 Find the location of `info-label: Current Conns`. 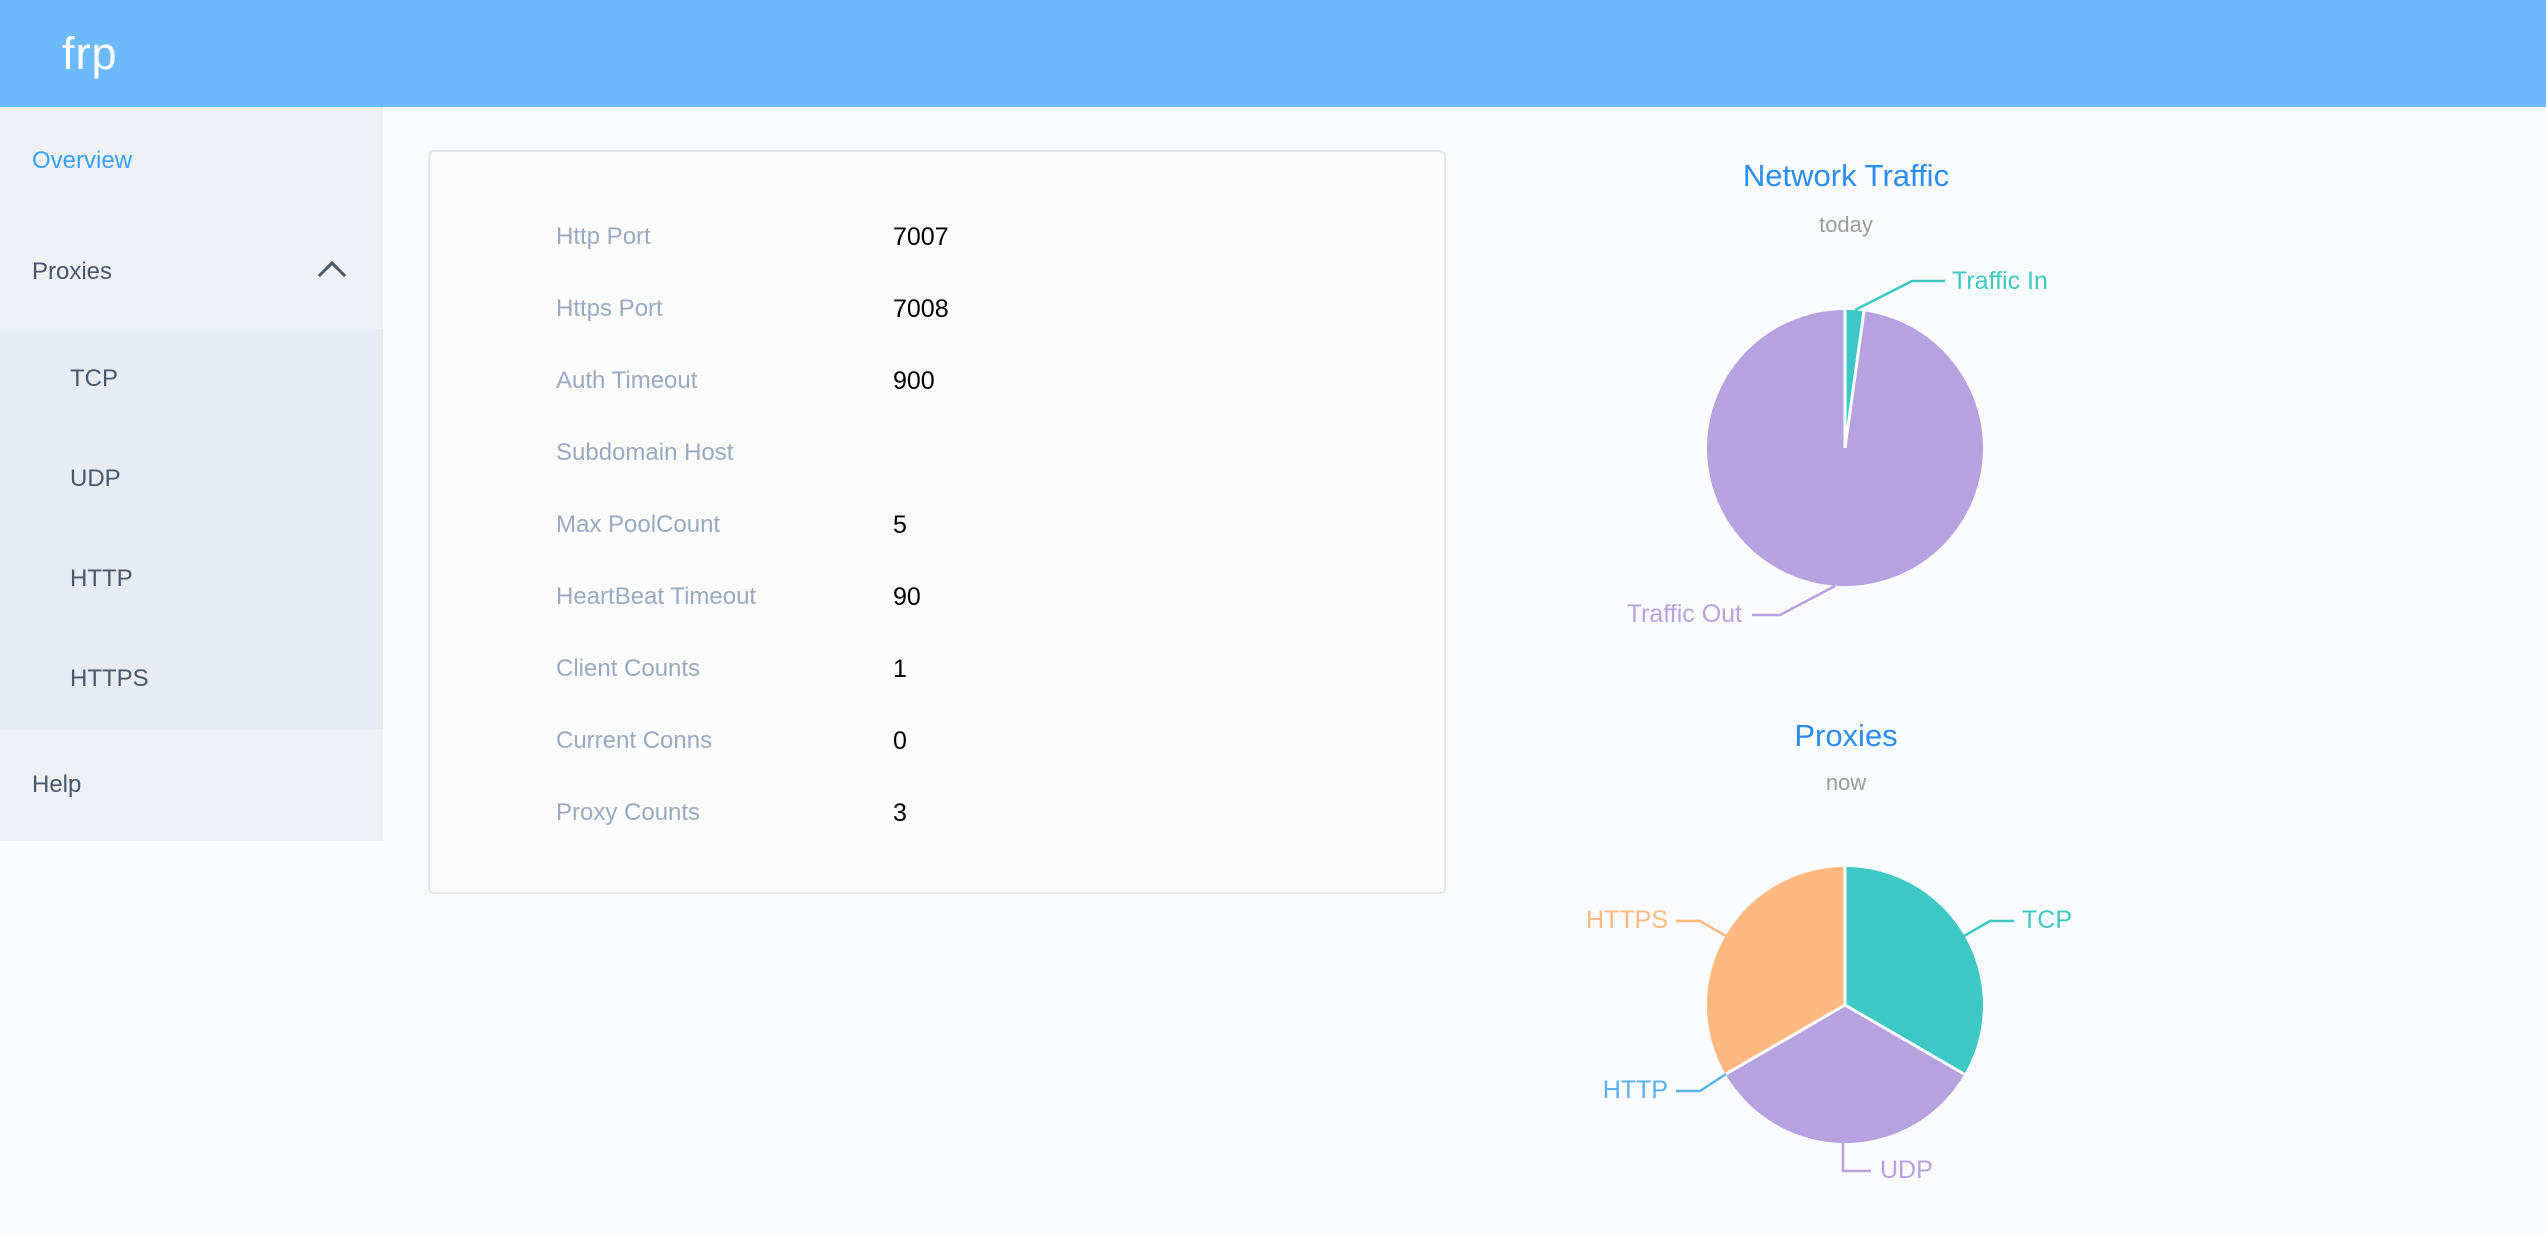

info-label: Current Conns is located at coordinates (634, 740).